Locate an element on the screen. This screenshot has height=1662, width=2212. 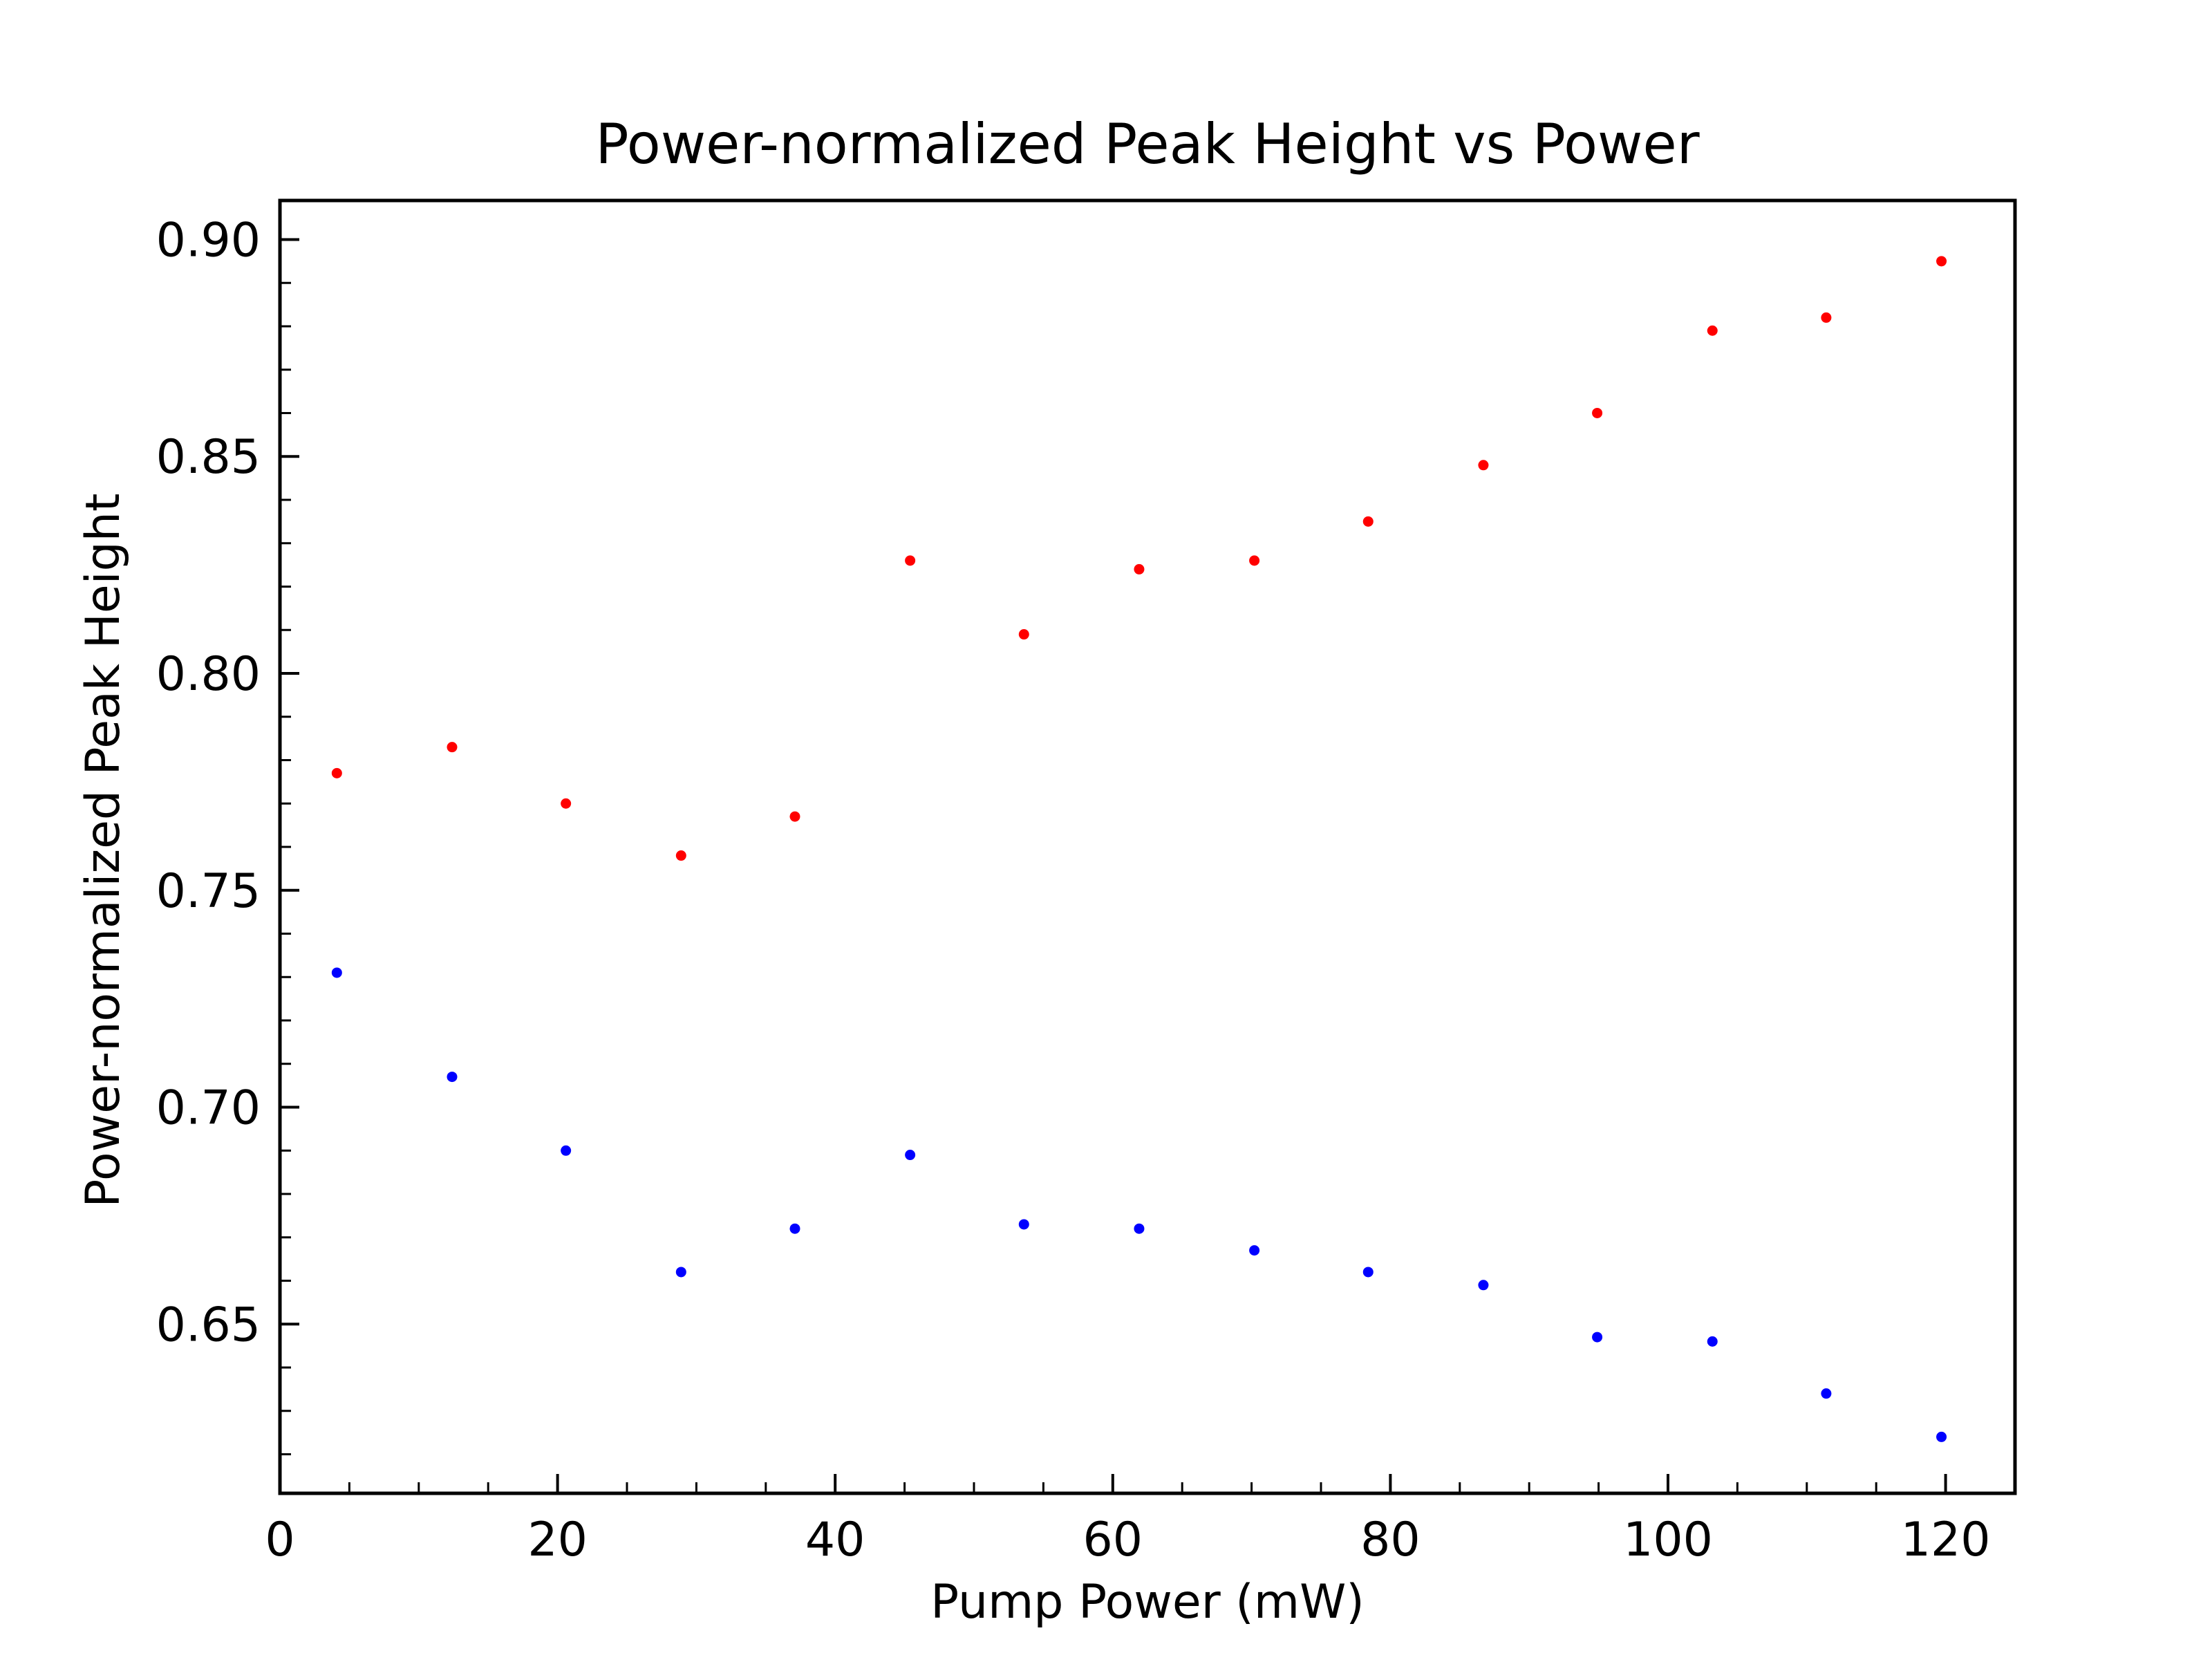
x-tick-label: 80 is located at coordinates (1391, 1540).